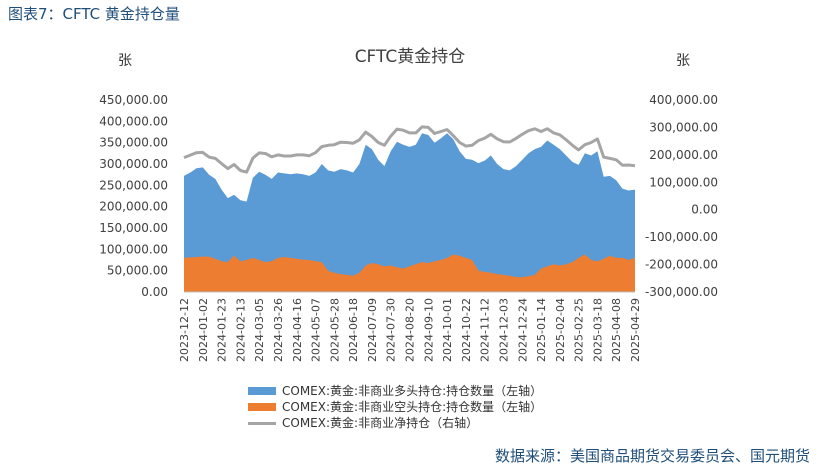  Describe the element at coordinates (94, 14) in the screenshot. I see `figure-caption: 图表7：CFTC 黄金持仓量` at that location.